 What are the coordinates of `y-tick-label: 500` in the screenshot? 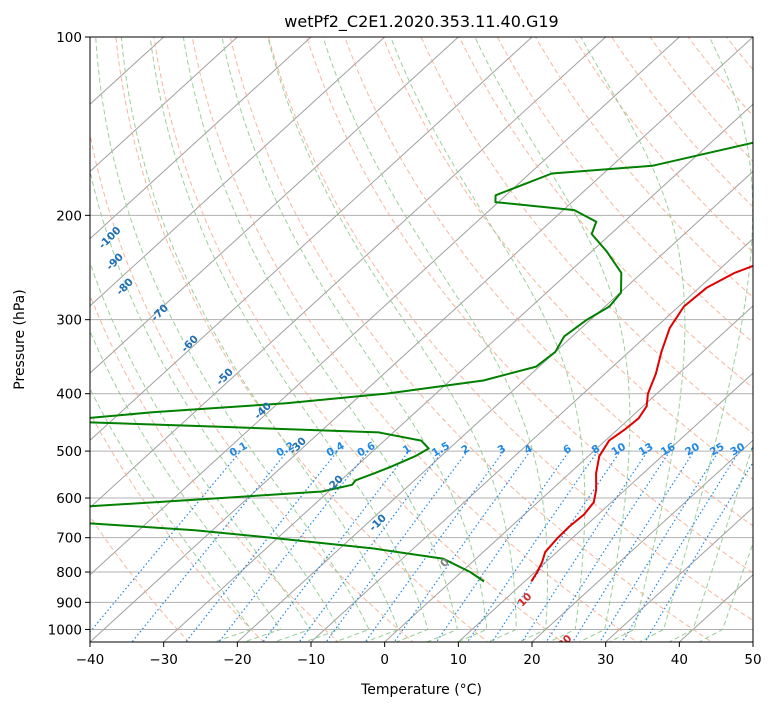 It's located at (69, 452).